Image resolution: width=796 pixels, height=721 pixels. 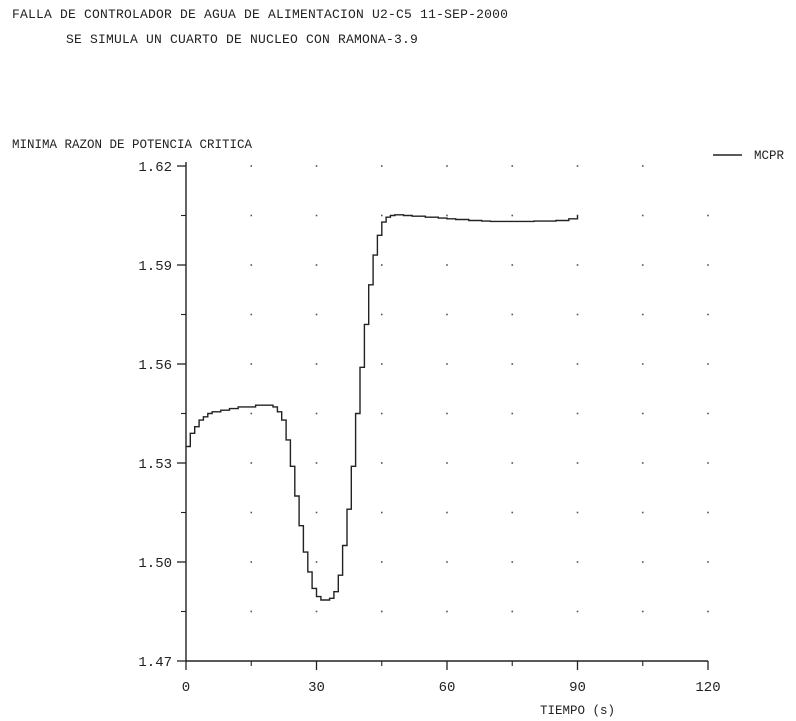 I want to click on x-tick-label: 30, so click(x=316, y=688).